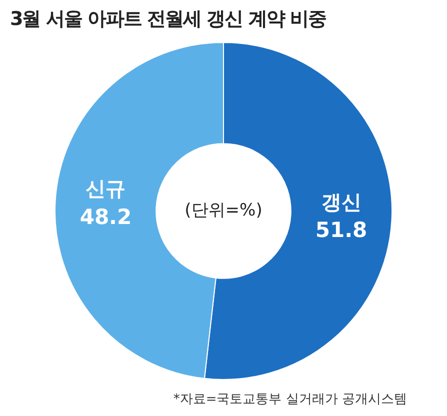 Image resolution: width=447 pixels, height=416 pixels. I want to click on slice-label: 갱신, so click(341, 202).